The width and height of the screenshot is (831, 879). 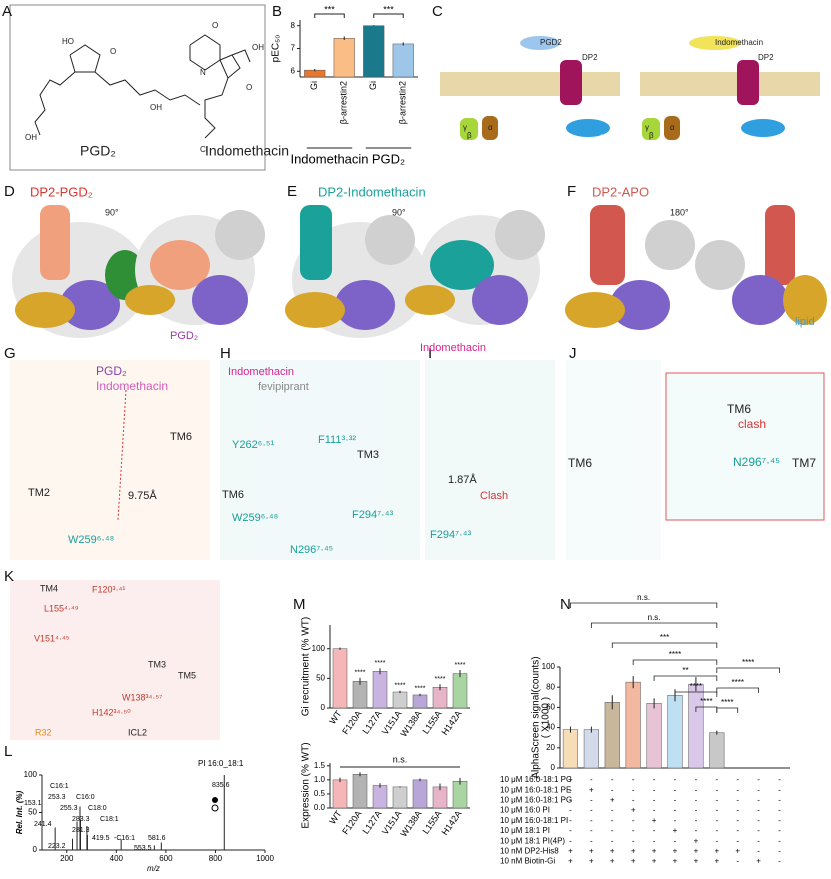 What do you see at coordinates (57, 797) in the screenshot?
I see `peak-label: 253.3` at bounding box center [57, 797].